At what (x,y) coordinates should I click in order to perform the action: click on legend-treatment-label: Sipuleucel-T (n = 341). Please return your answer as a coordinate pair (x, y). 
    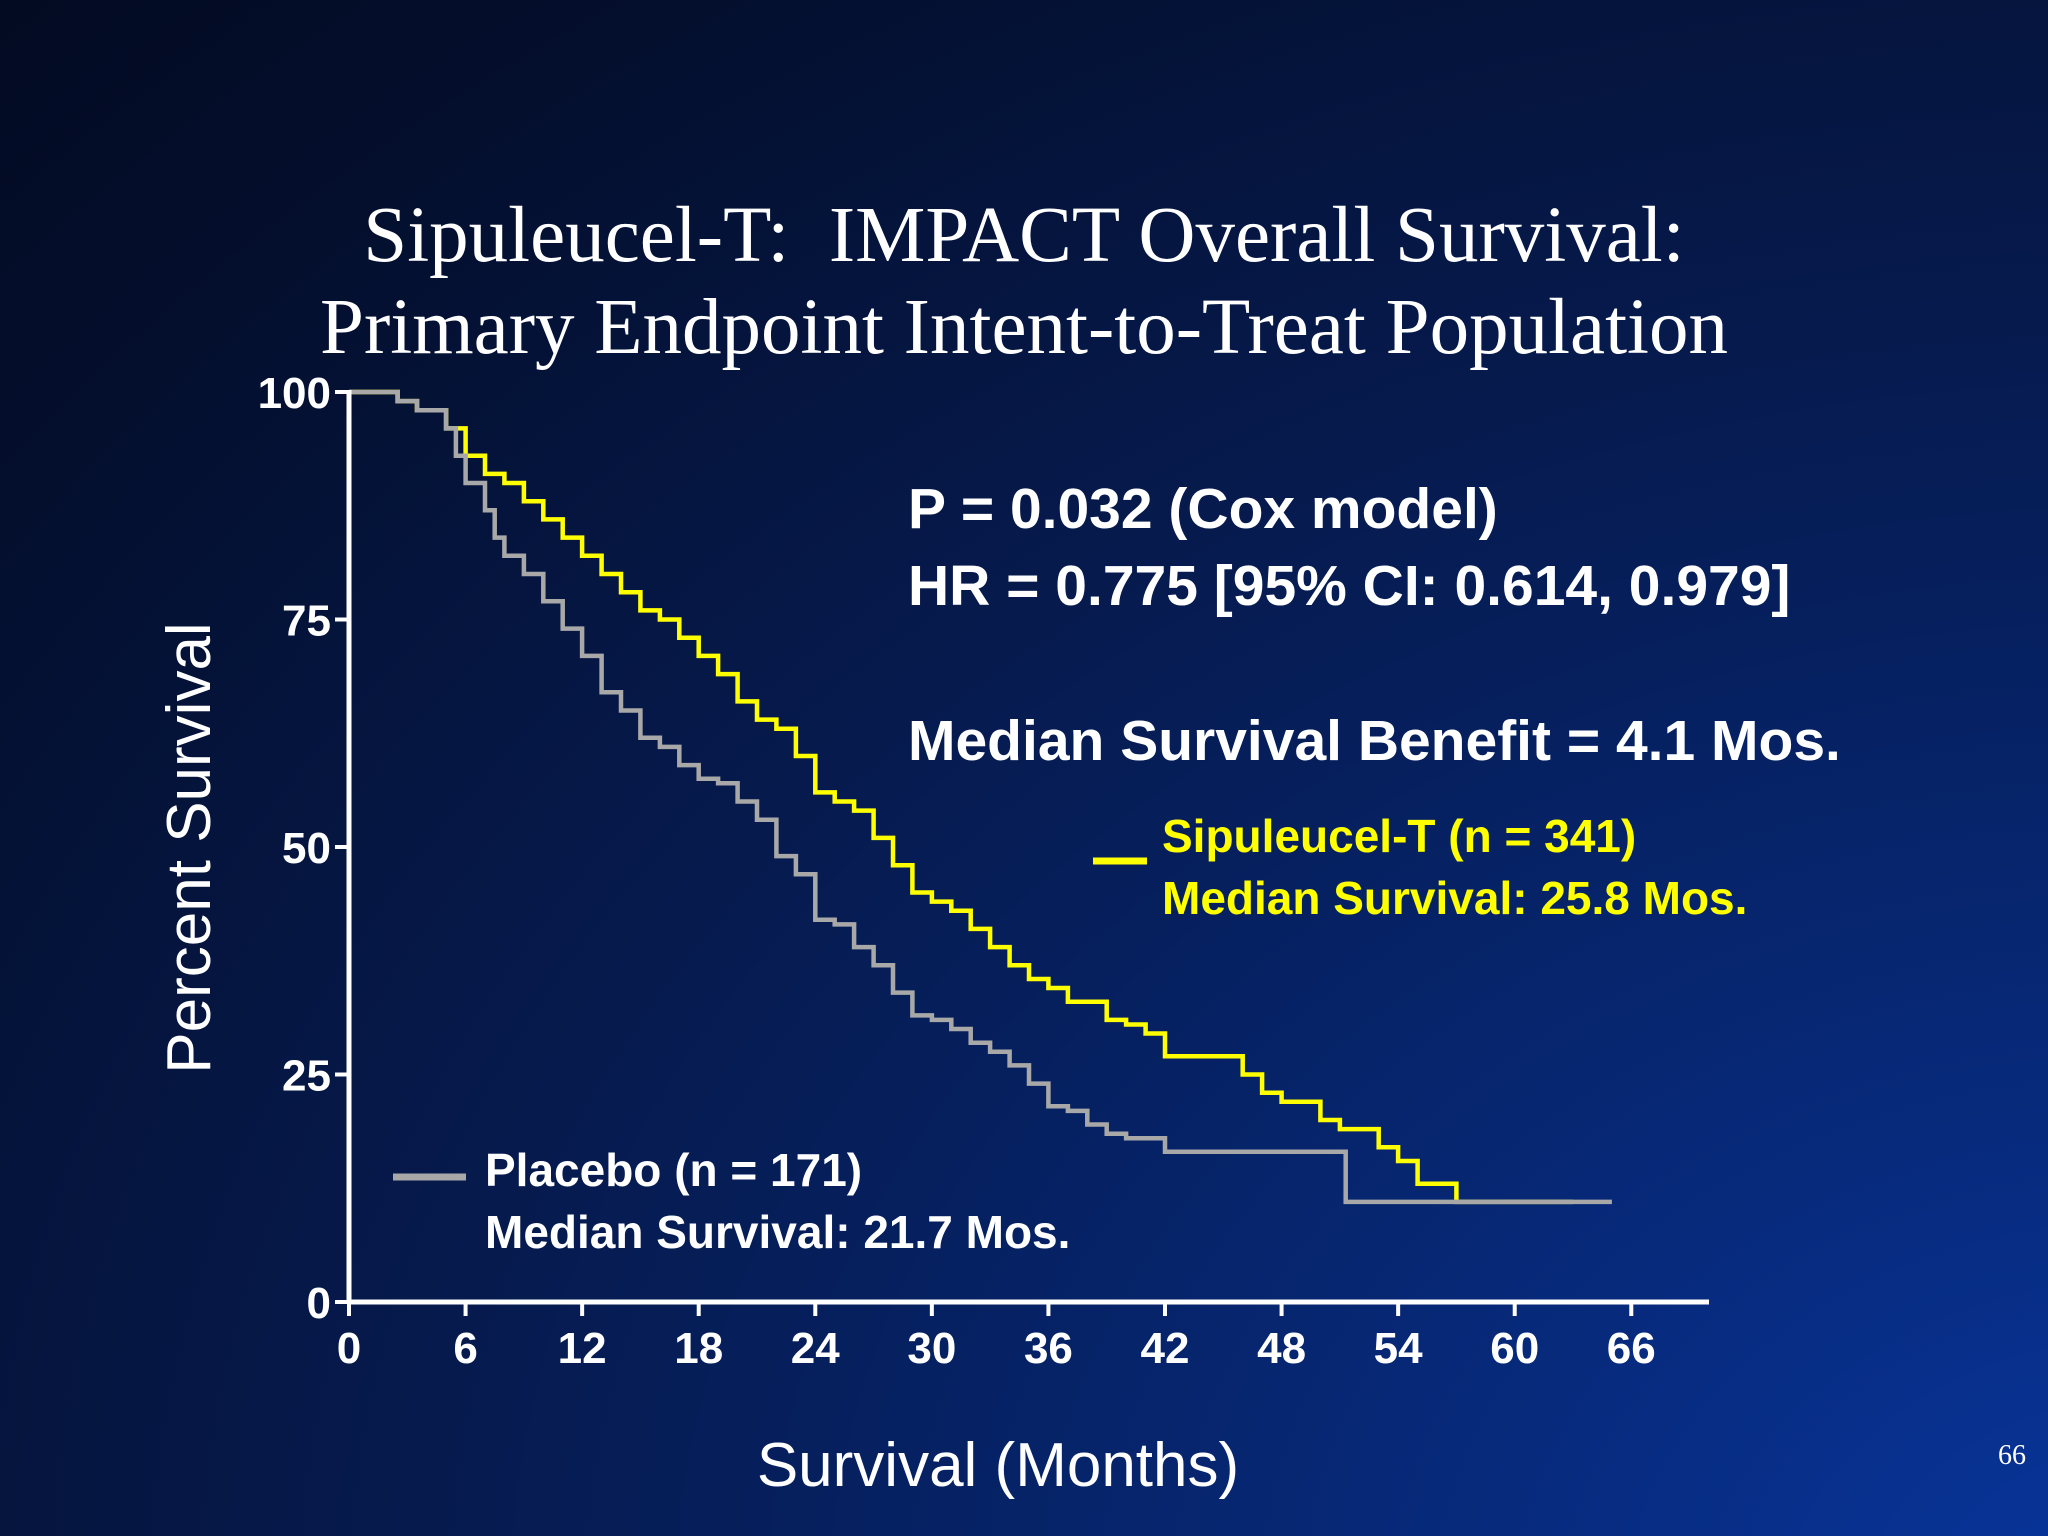
    Looking at the image, I should click on (1399, 836).